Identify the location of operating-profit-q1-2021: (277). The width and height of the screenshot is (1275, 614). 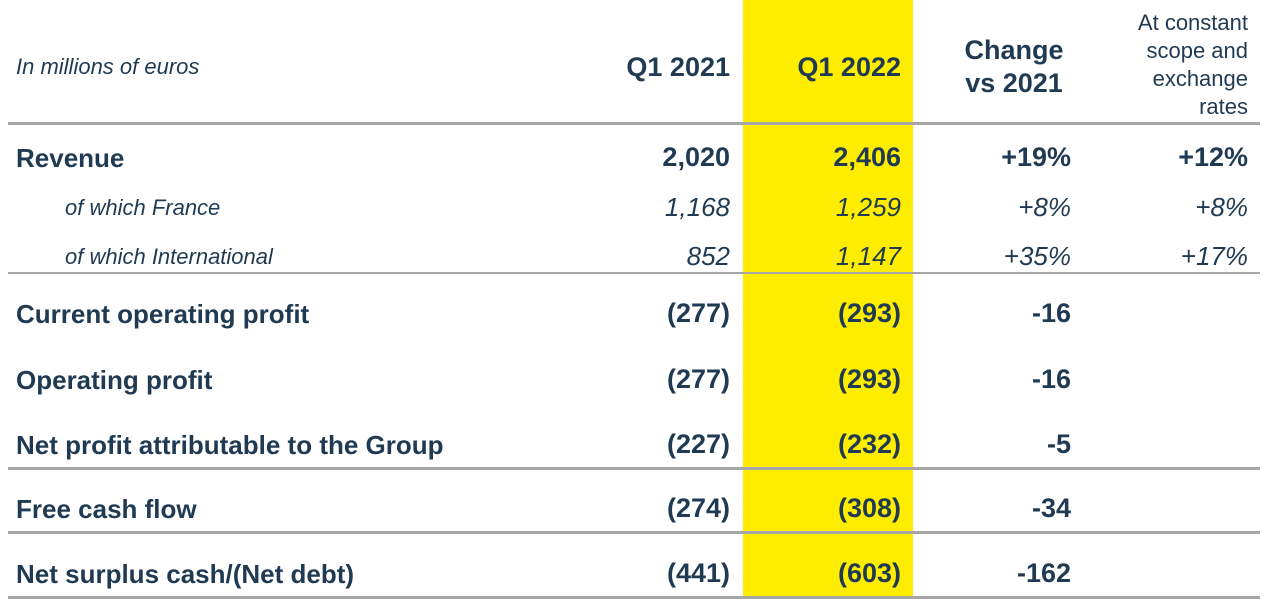
(698, 379).